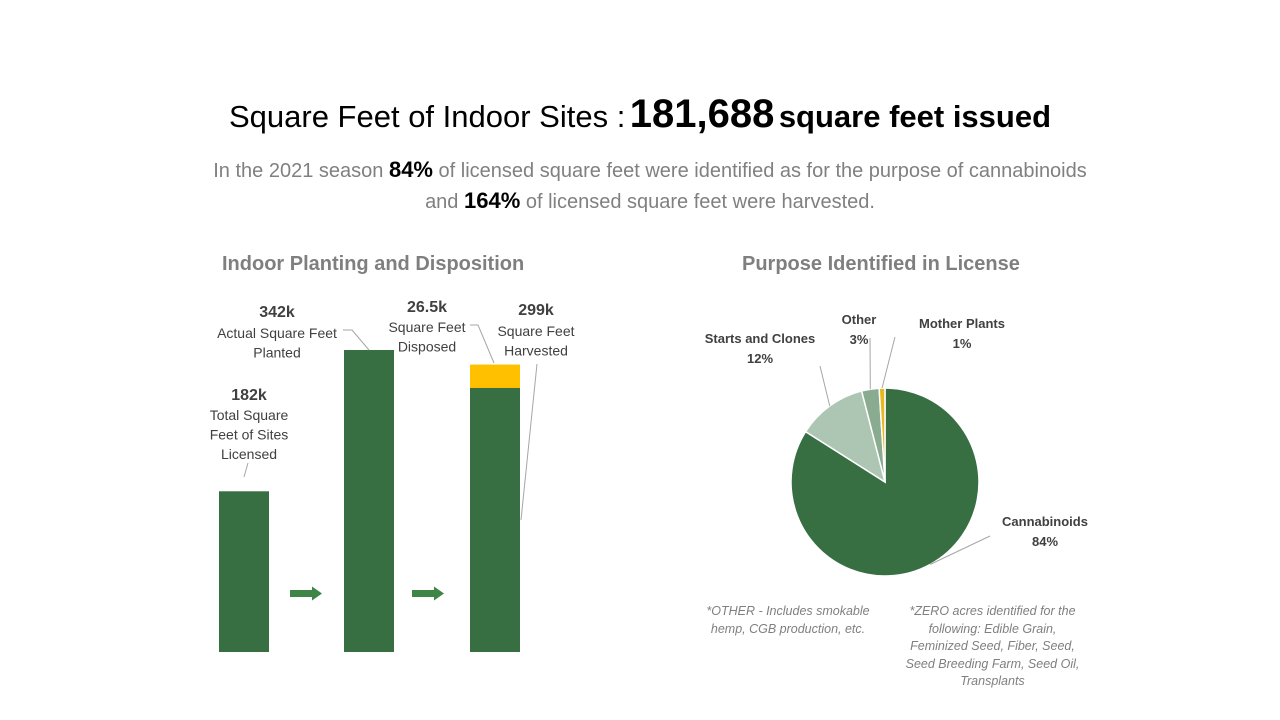 The image size is (1280, 720). Describe the element at coordinates (859, 339) in the screenshot. I see `pie-value-label-other: 3%` at that location.